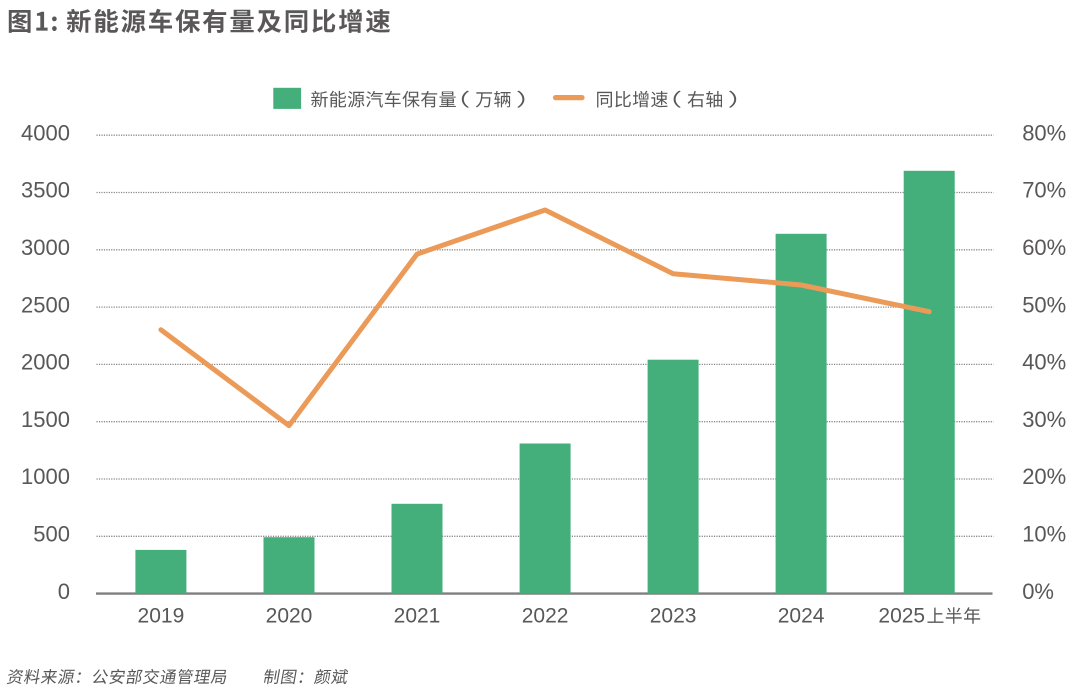  What do you see at coordinates (545, 616) in the screenshot?
I see `svg-text: 2022` at bounding box center [545, 616].